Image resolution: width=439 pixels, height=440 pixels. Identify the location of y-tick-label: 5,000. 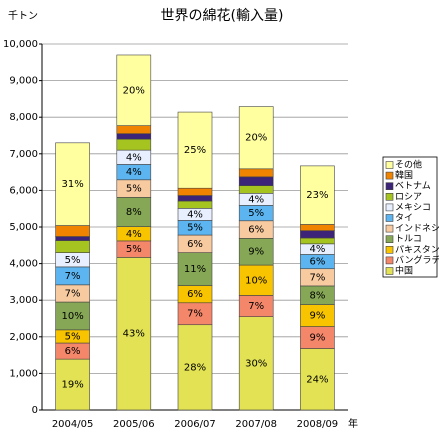
(23, 227).